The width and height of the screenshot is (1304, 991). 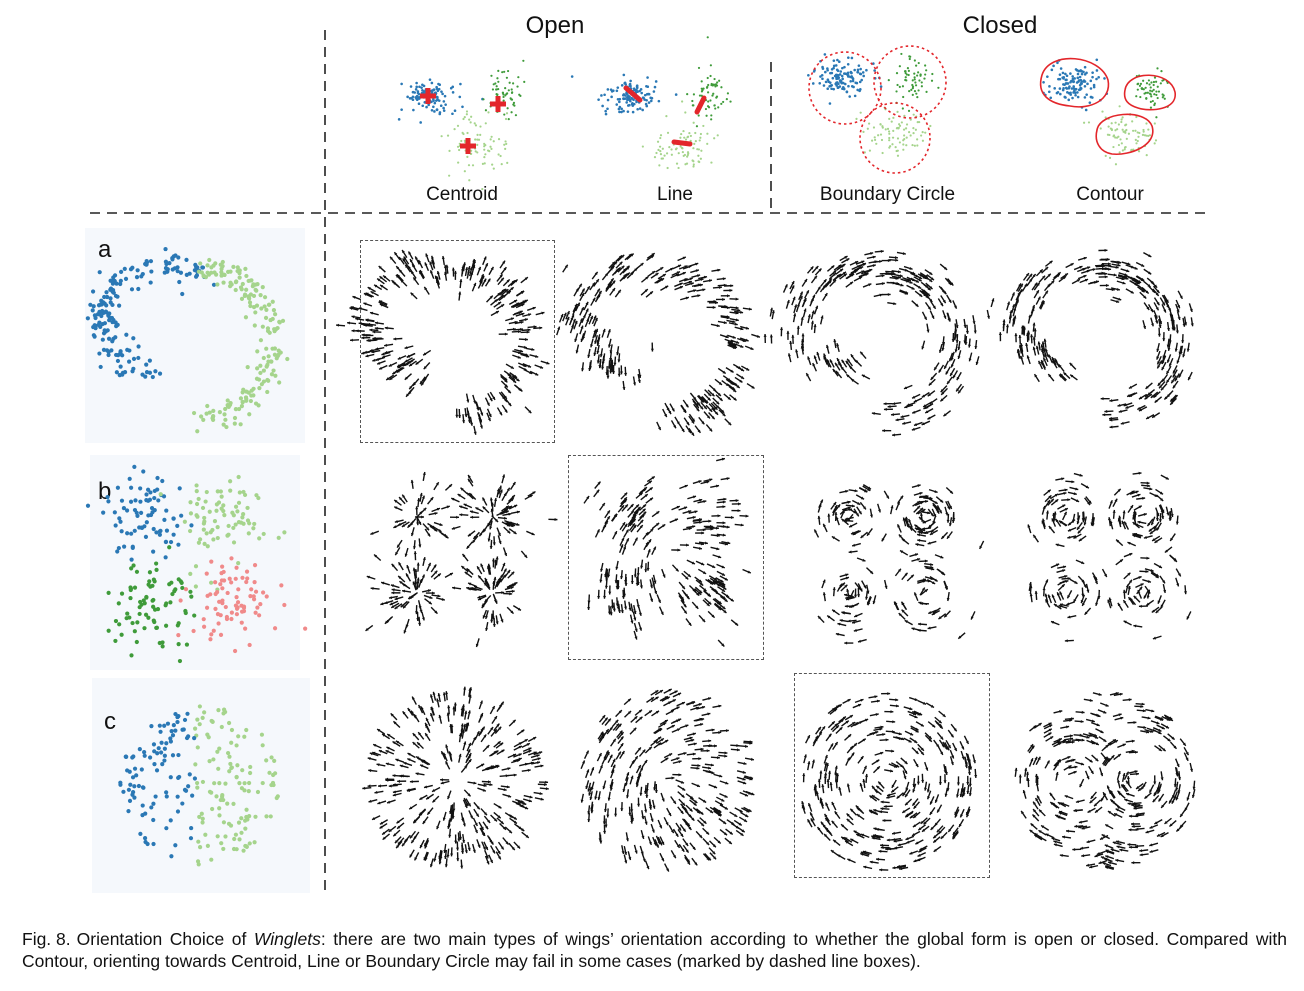 What do you see at coordinates (462, 194) in the screenshot?
I see `method-label-centroid: Centroid` at bounding box center [462, 194].